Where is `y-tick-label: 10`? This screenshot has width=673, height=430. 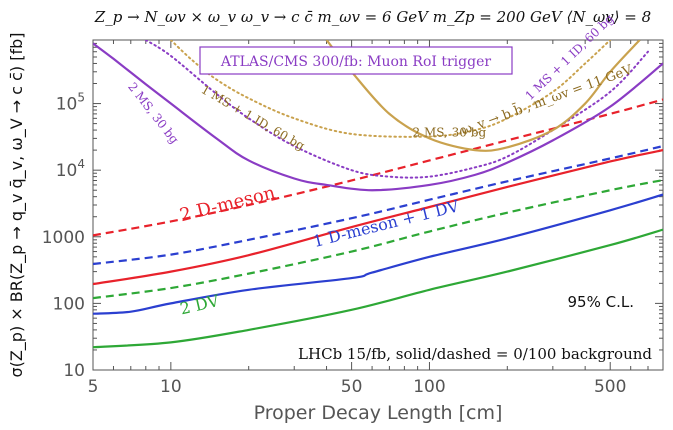
y-tick-label: 10 is located at coordinates (74, 371).